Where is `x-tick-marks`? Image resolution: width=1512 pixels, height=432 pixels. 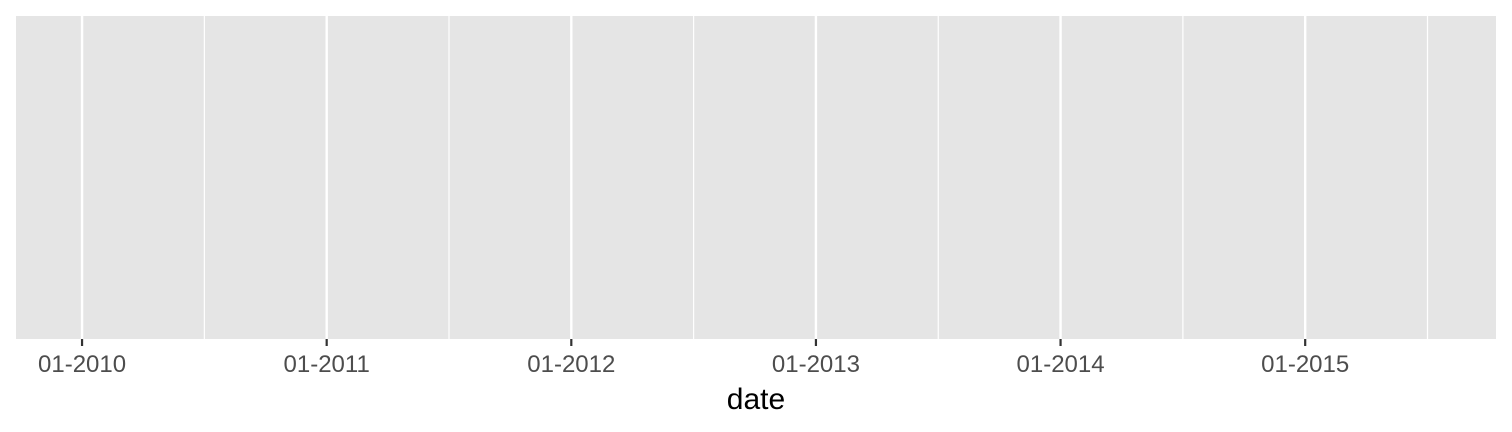 x-tick-marks is located at coordinates (693, 342).